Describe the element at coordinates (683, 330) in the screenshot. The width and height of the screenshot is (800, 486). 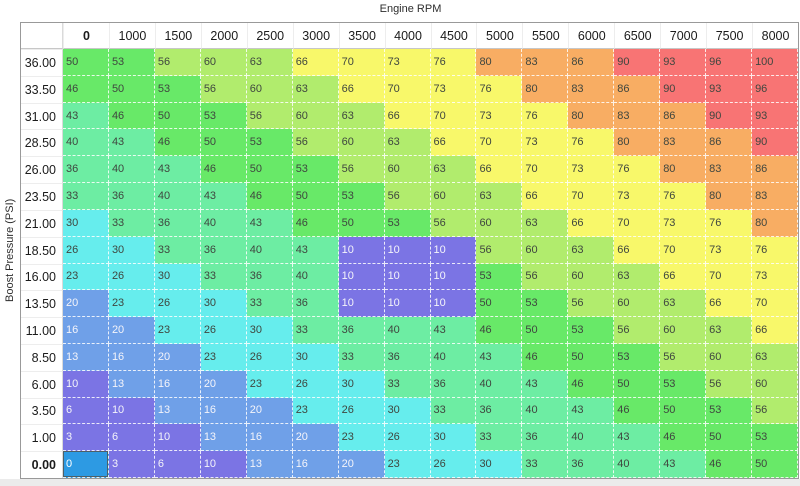
I see `table-cell: 60` at that location.